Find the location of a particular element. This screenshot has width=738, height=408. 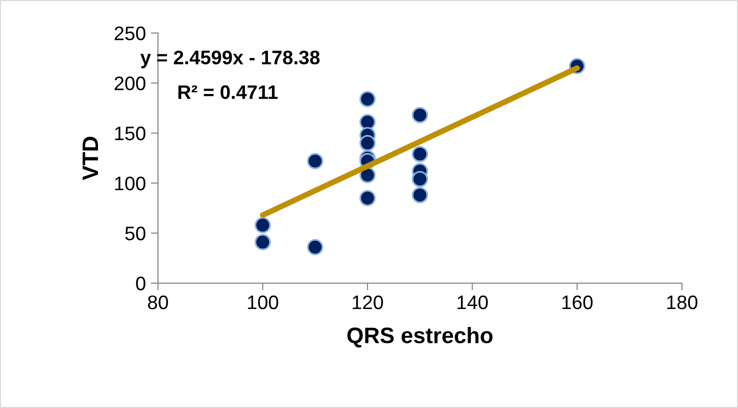

annotation: R² = 0.4711 is located at coordinates (228, 92).